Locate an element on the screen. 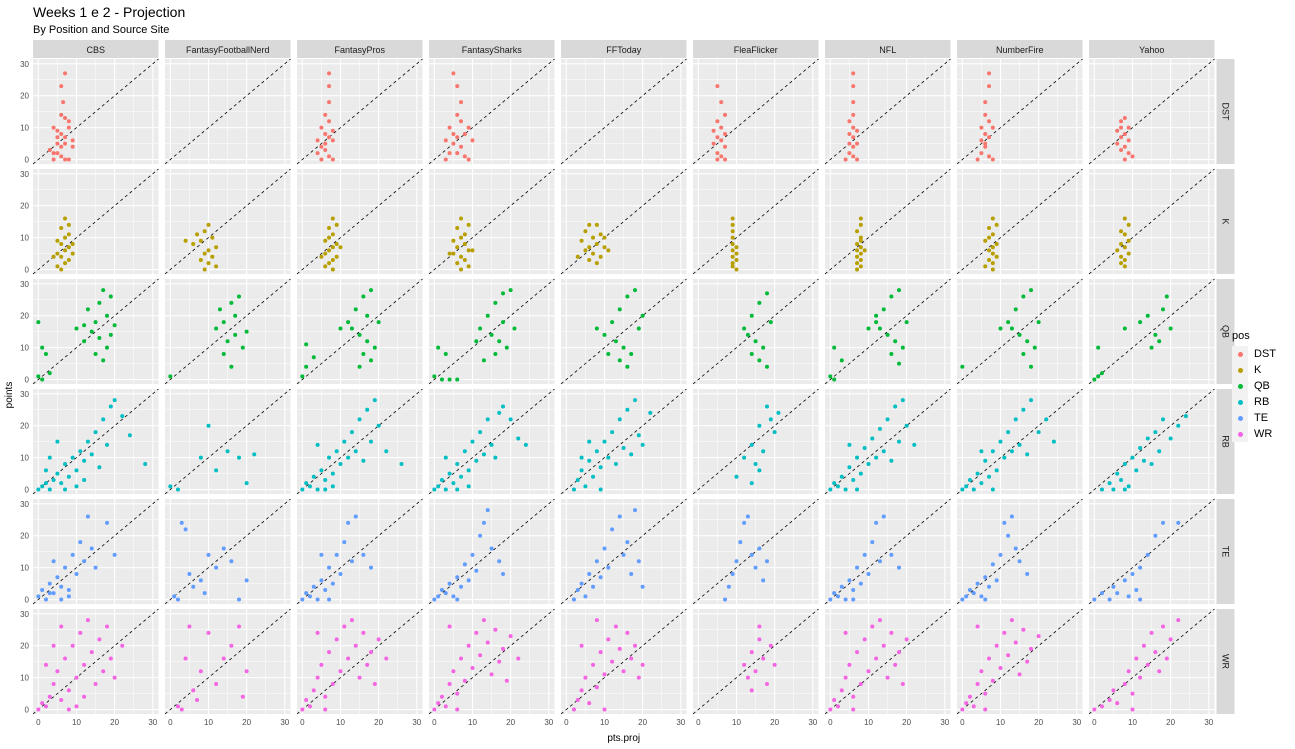 The height and width of the screenshot is (749, 1295). y-tick-label: 0 is located at coordinates (27, 380).